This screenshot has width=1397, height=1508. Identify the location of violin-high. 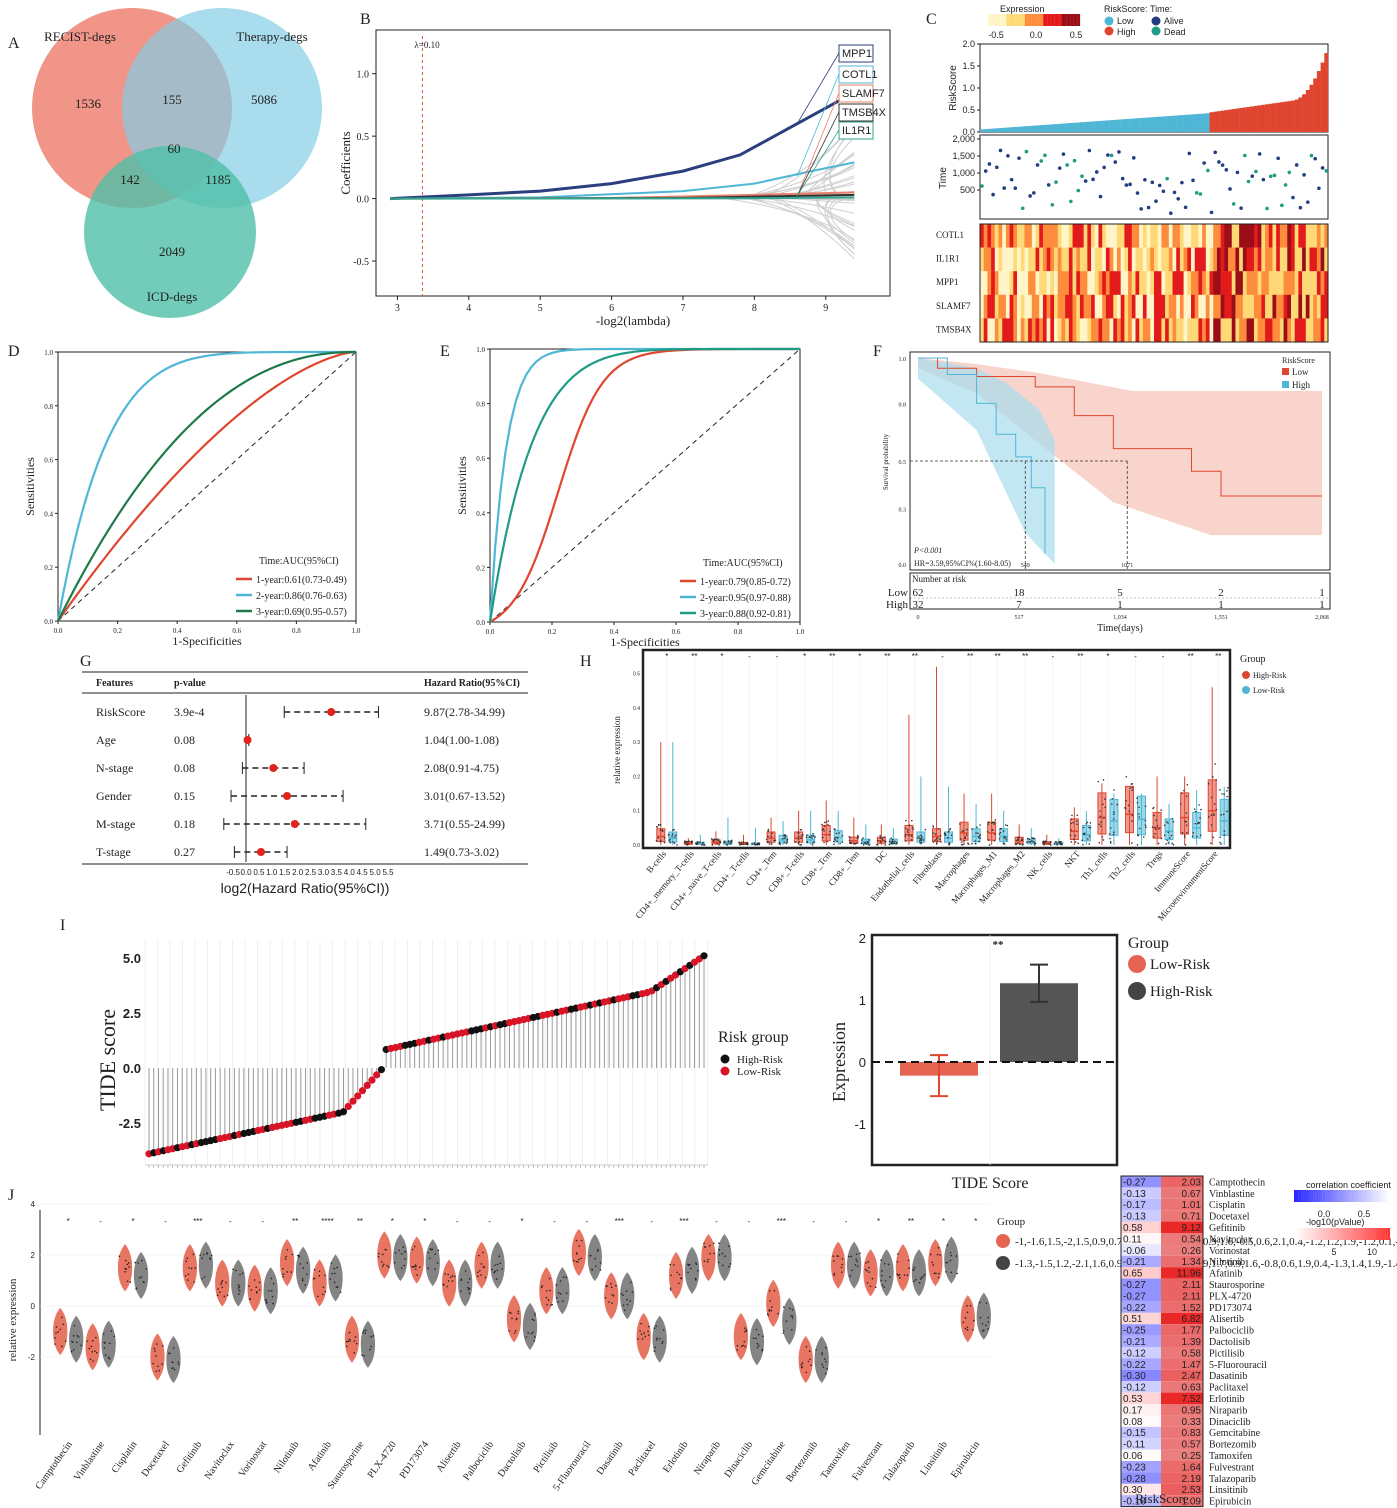
(854, 1265).